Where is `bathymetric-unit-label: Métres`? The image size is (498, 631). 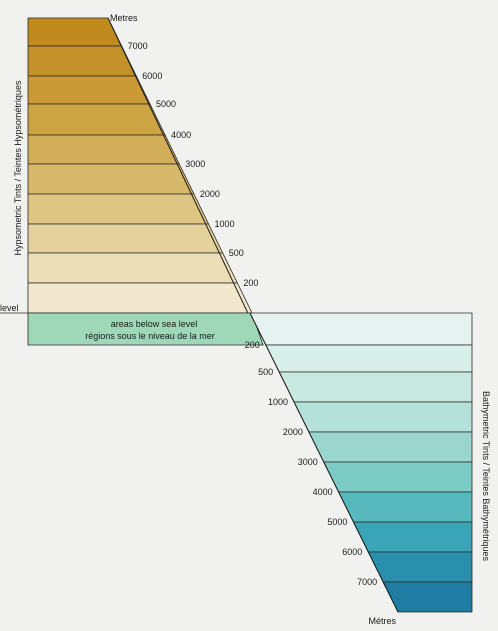 bathymetric-unit-label: Métres is located at coordinates (382, 621).